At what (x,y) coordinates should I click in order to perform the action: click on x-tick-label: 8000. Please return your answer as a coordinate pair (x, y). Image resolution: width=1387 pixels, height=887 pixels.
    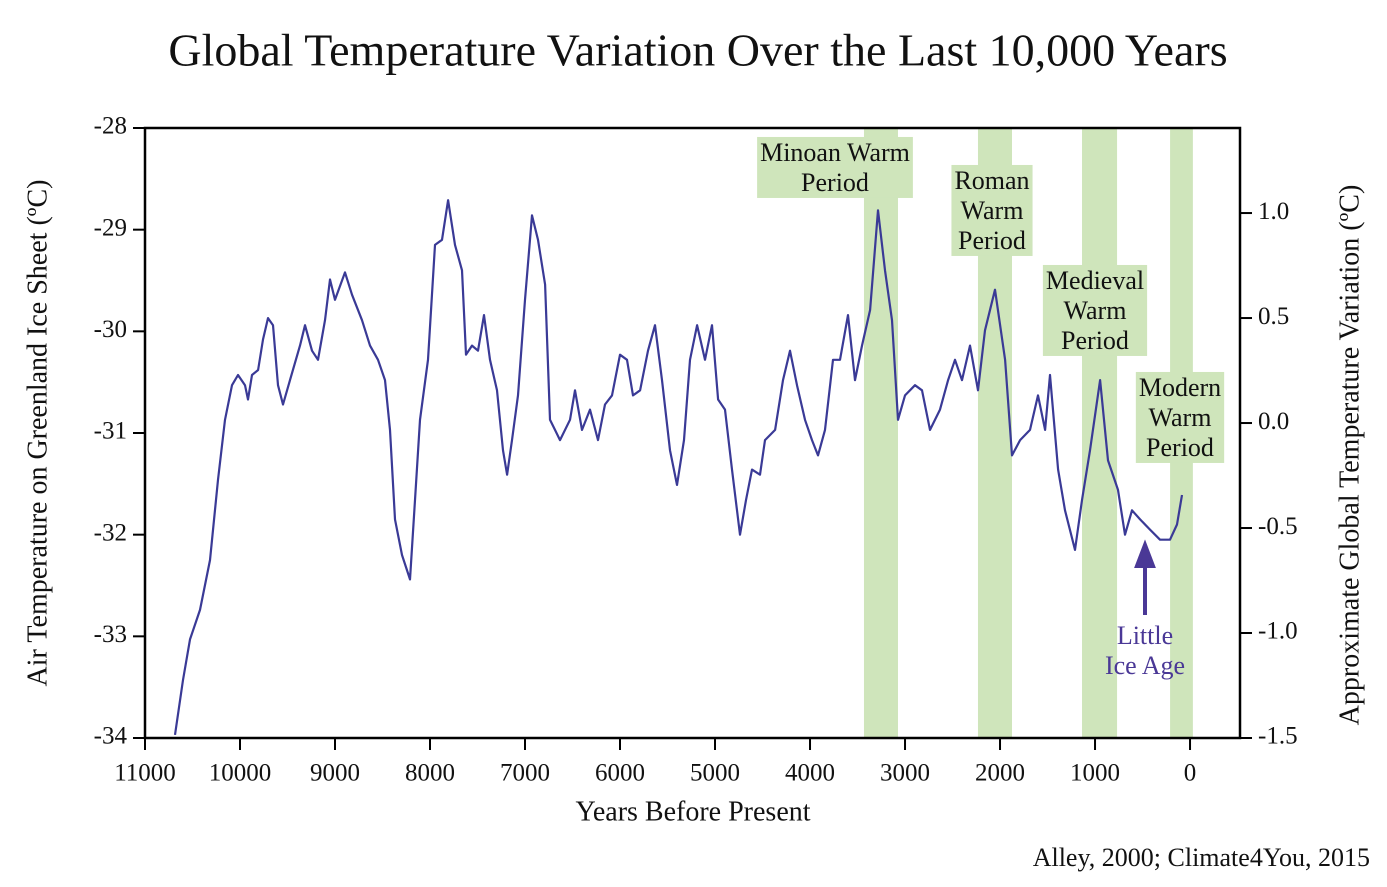
    Looking at the image, I should click on (430, 773).